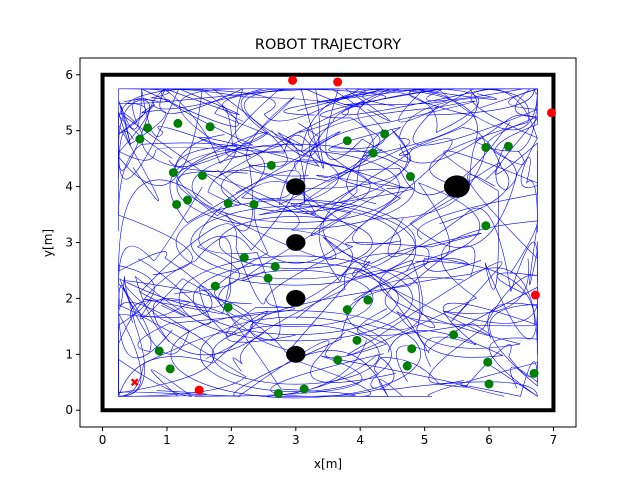  What do you see at coordinates (360, 440) in the screenshot?
I see `x-tick-label: 4` at bounding box center [360, 440].